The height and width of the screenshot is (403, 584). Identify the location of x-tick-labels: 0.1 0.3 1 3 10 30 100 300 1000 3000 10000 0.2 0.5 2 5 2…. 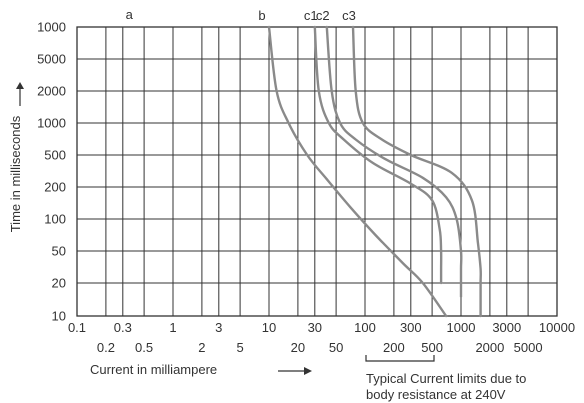
(321, 337).